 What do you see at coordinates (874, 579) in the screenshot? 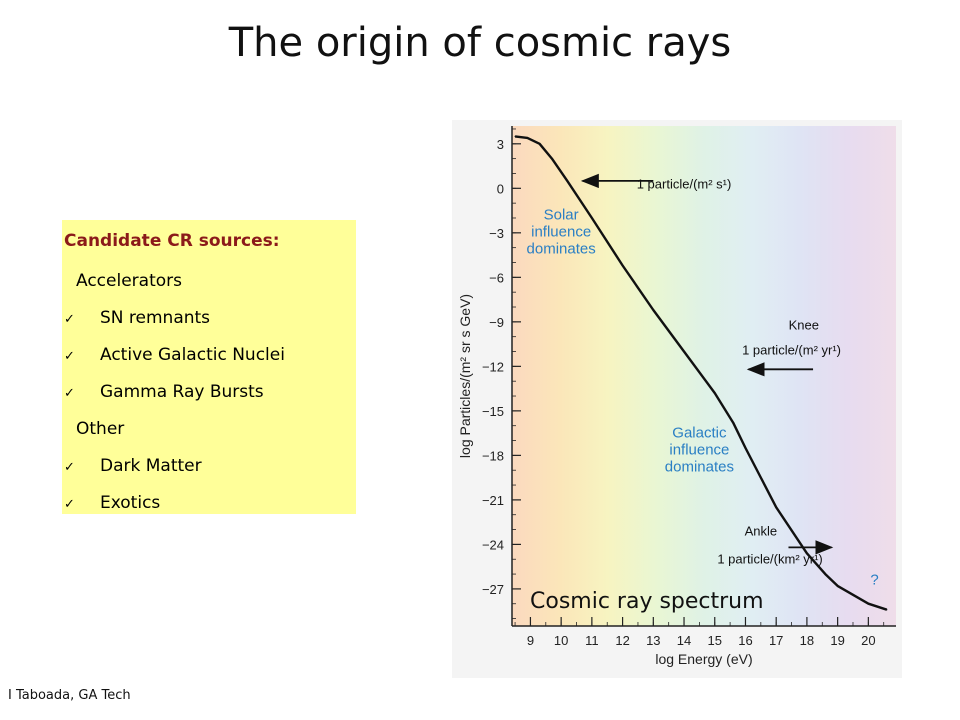
I see `annotation-label: ?` at bounding box center [874, 579].